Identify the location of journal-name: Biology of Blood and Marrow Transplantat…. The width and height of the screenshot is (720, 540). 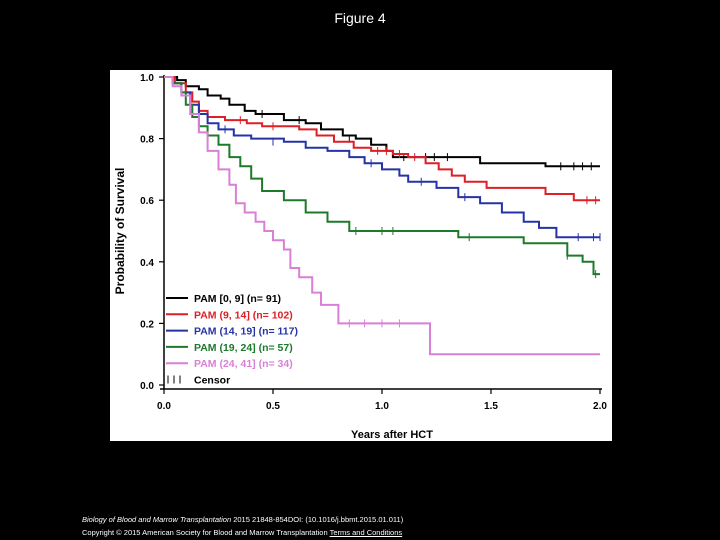
(157, 519).